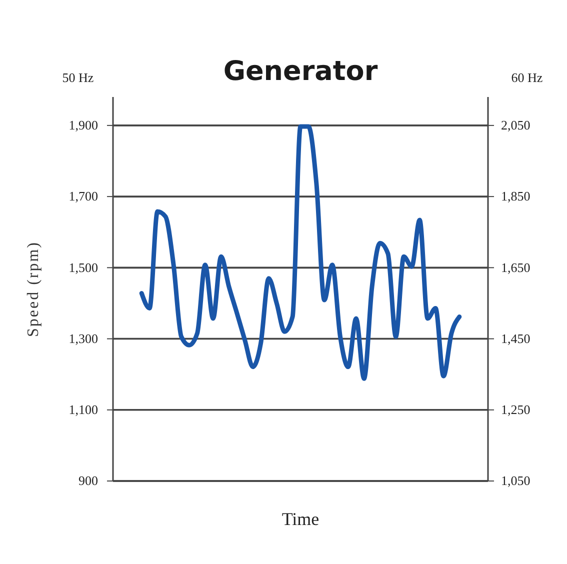 This screenshot has height=564, width=567. Describe the element at coordinates (527, 77) in the screenshot. I see `text: 60 Hz` at that location.